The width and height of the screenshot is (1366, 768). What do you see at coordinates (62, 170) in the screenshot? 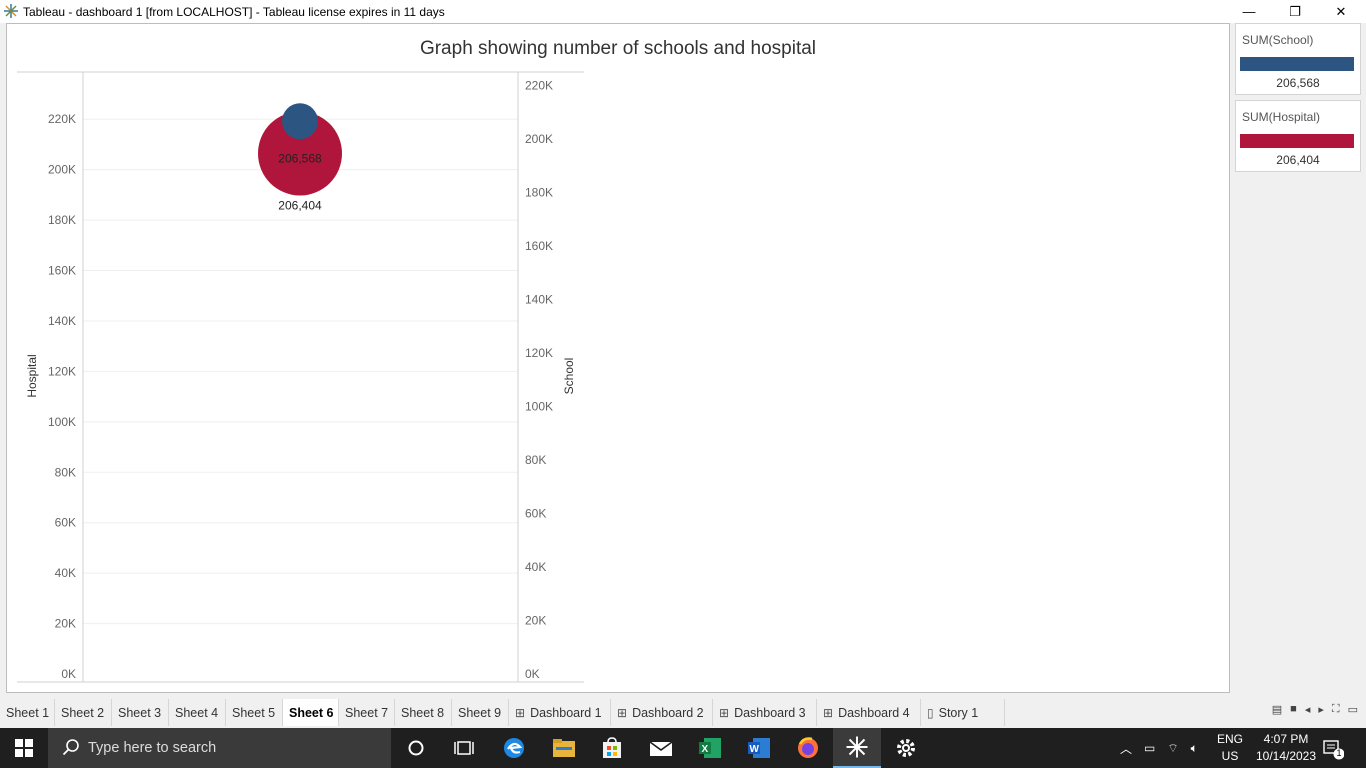
I see `left-tick-label: 200K` at bounding box center [62, 170].